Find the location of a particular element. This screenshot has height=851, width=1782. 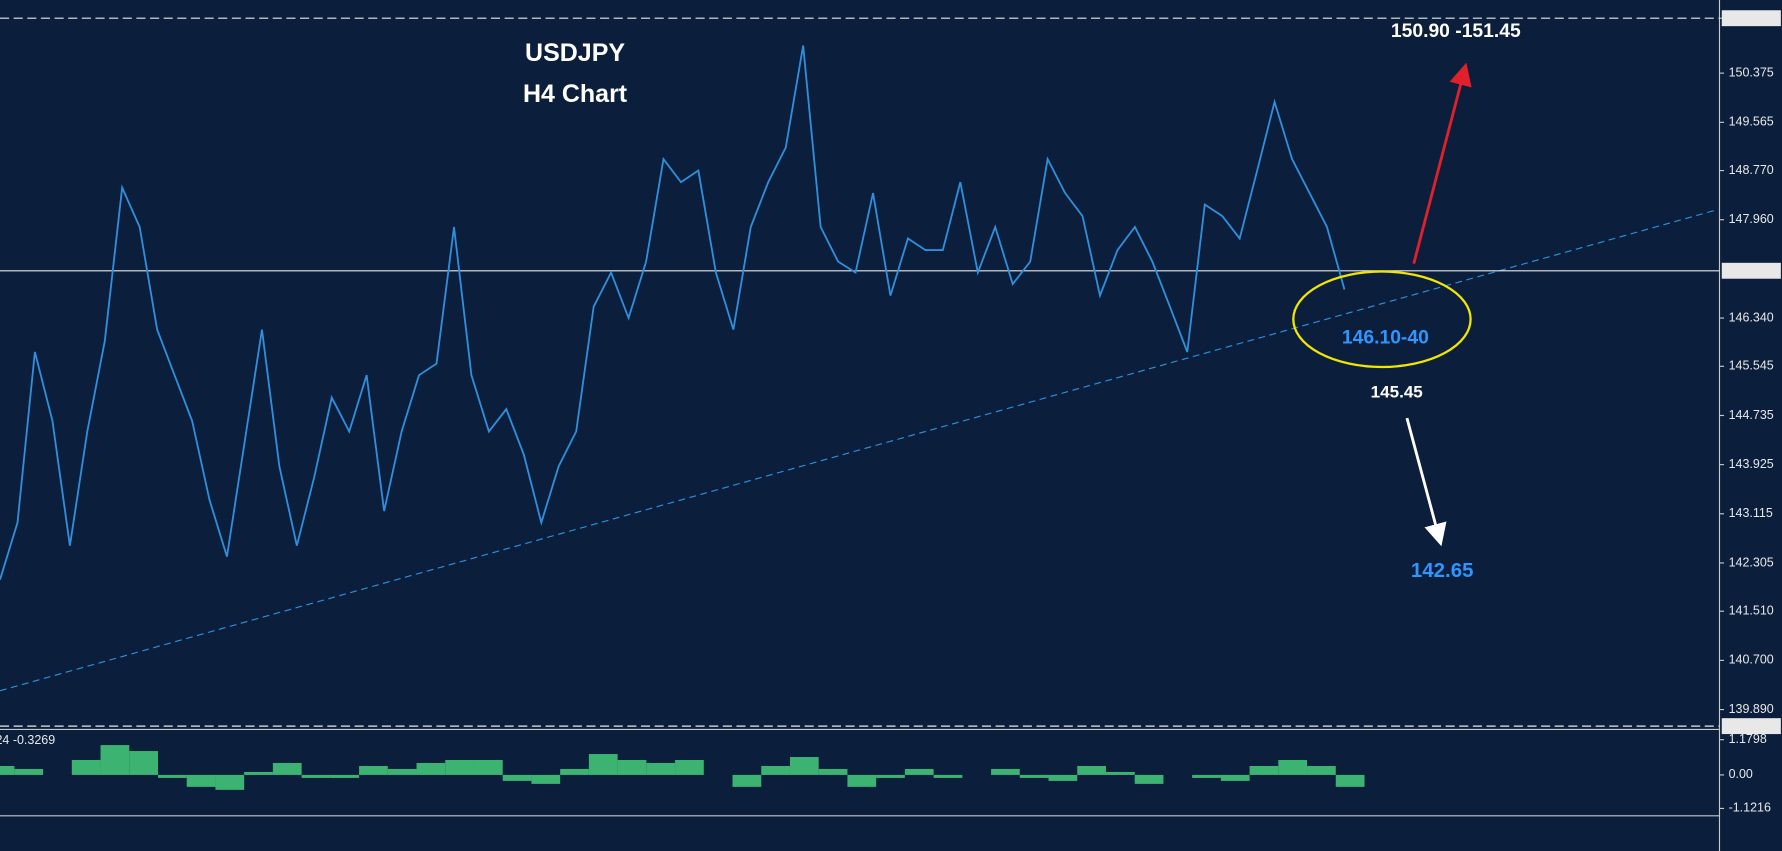

y-tick-label: 147.960 is located at coordinates (1751, 219).